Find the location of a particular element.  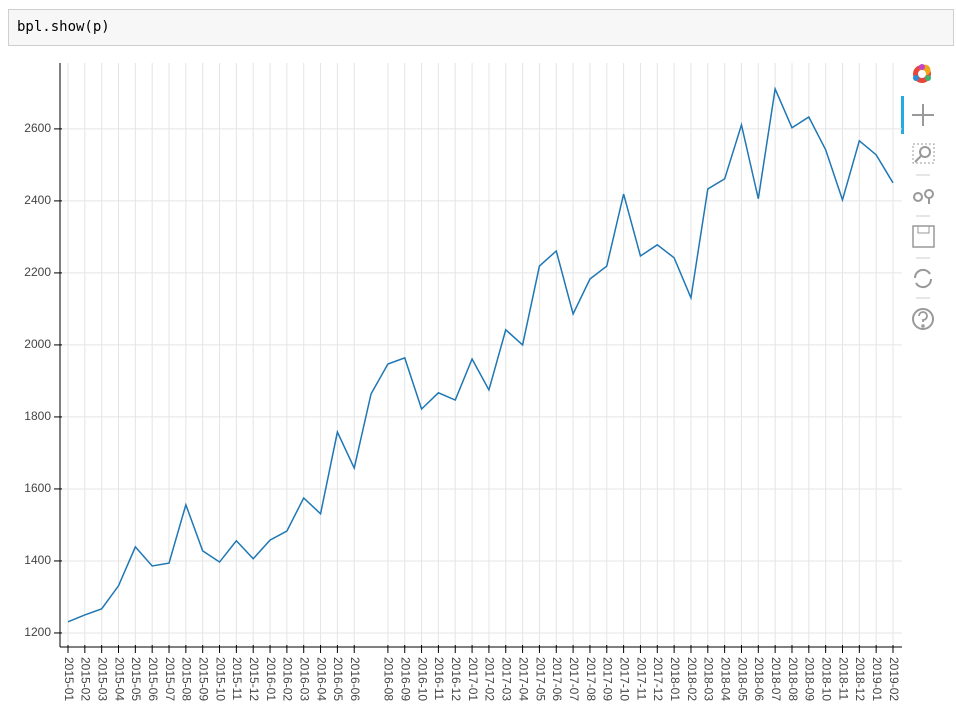

y-tick-label: 1400 is located at coordinates (37, 560).